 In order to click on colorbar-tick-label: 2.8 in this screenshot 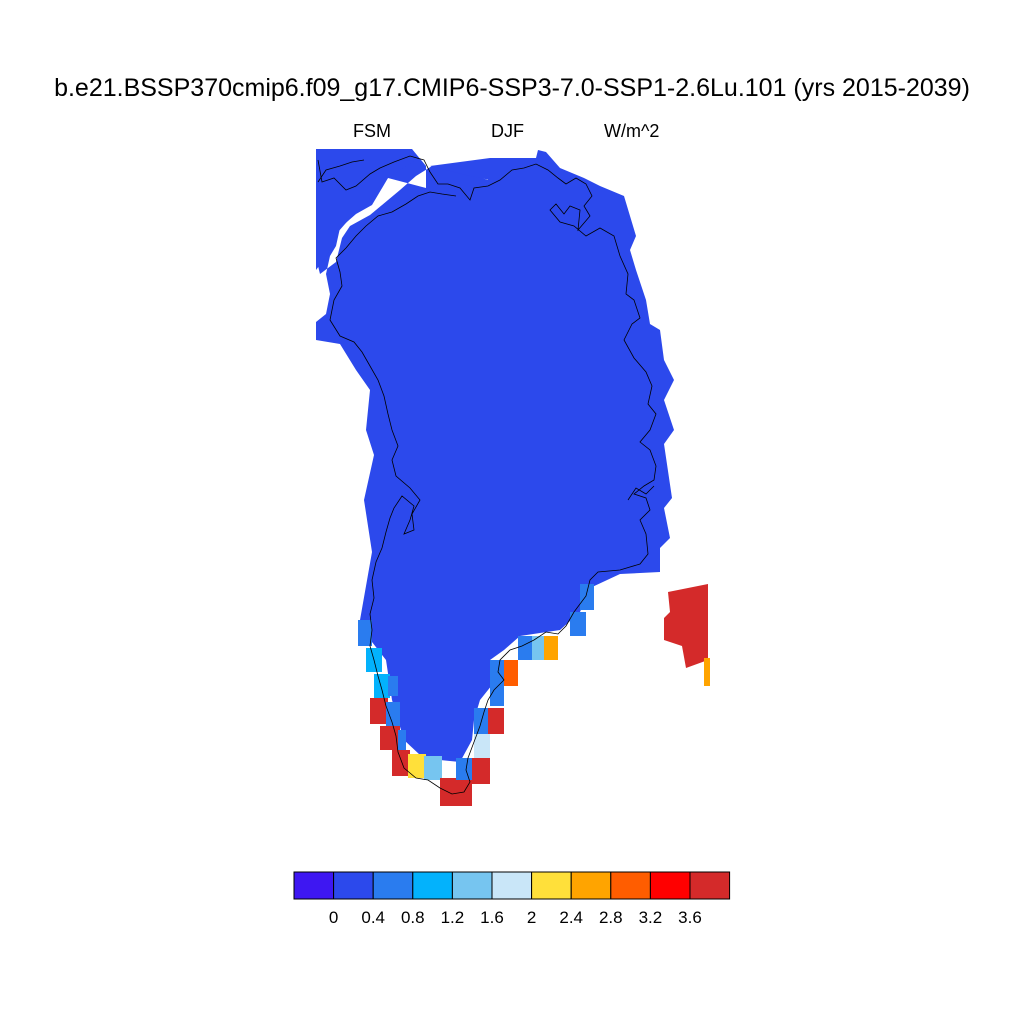, I will do `click(611, 917)`.